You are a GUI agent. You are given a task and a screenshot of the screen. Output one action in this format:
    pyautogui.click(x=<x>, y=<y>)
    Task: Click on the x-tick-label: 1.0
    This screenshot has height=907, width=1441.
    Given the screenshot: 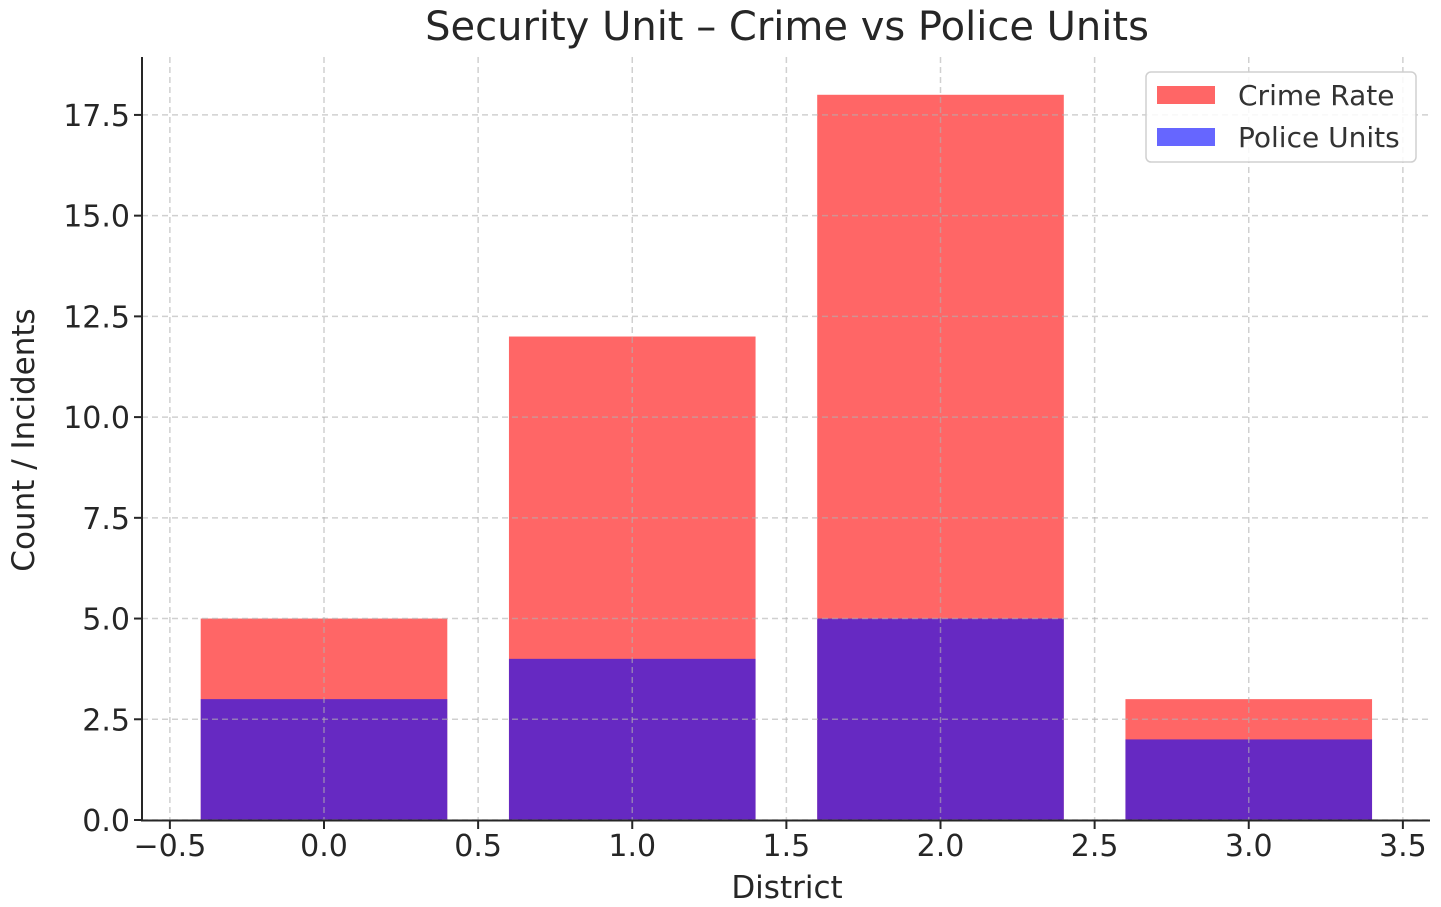 What is the action you would take?
    pyautogui.click(x=632, y=846)
    